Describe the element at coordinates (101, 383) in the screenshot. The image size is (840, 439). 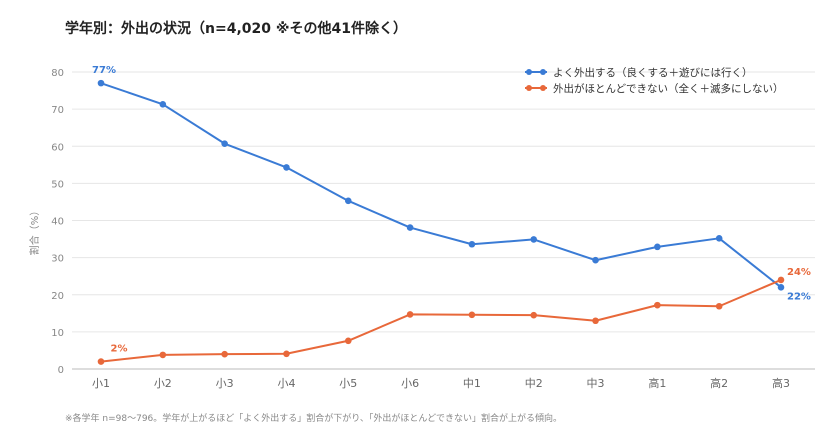
I see `x-tick-label: 小1` at that location.